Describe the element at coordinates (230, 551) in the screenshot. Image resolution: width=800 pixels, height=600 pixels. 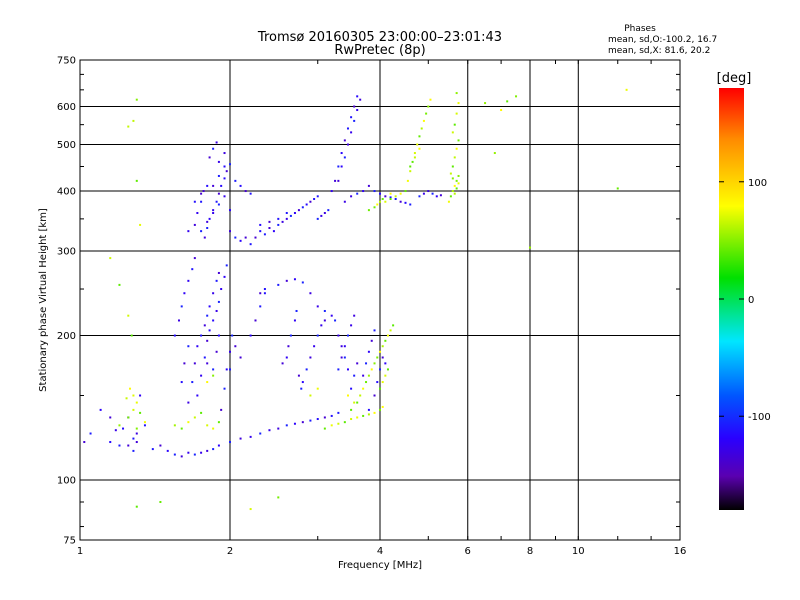
I see `x-tick-label: 2` at that location.